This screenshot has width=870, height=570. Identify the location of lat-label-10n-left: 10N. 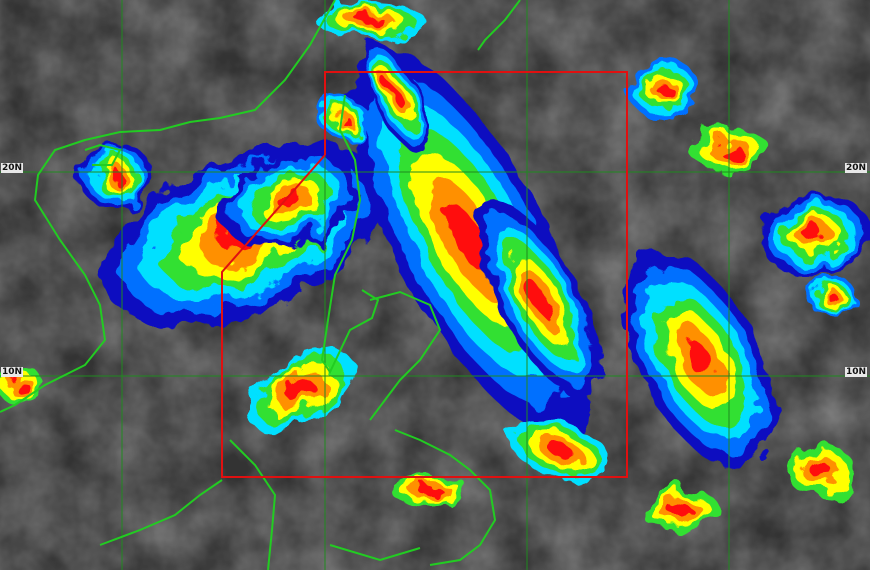
(12, 372).